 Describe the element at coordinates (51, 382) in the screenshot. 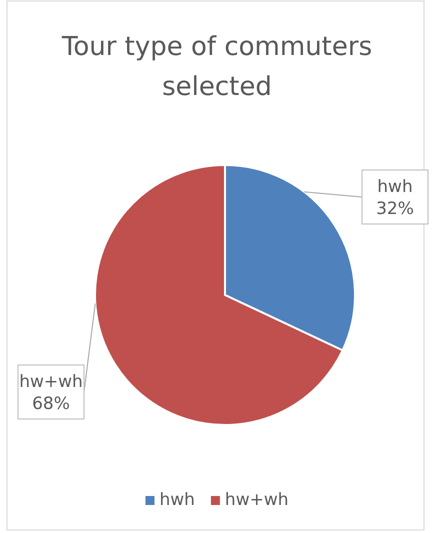

I see `slice-label: hw+wh` at that location.